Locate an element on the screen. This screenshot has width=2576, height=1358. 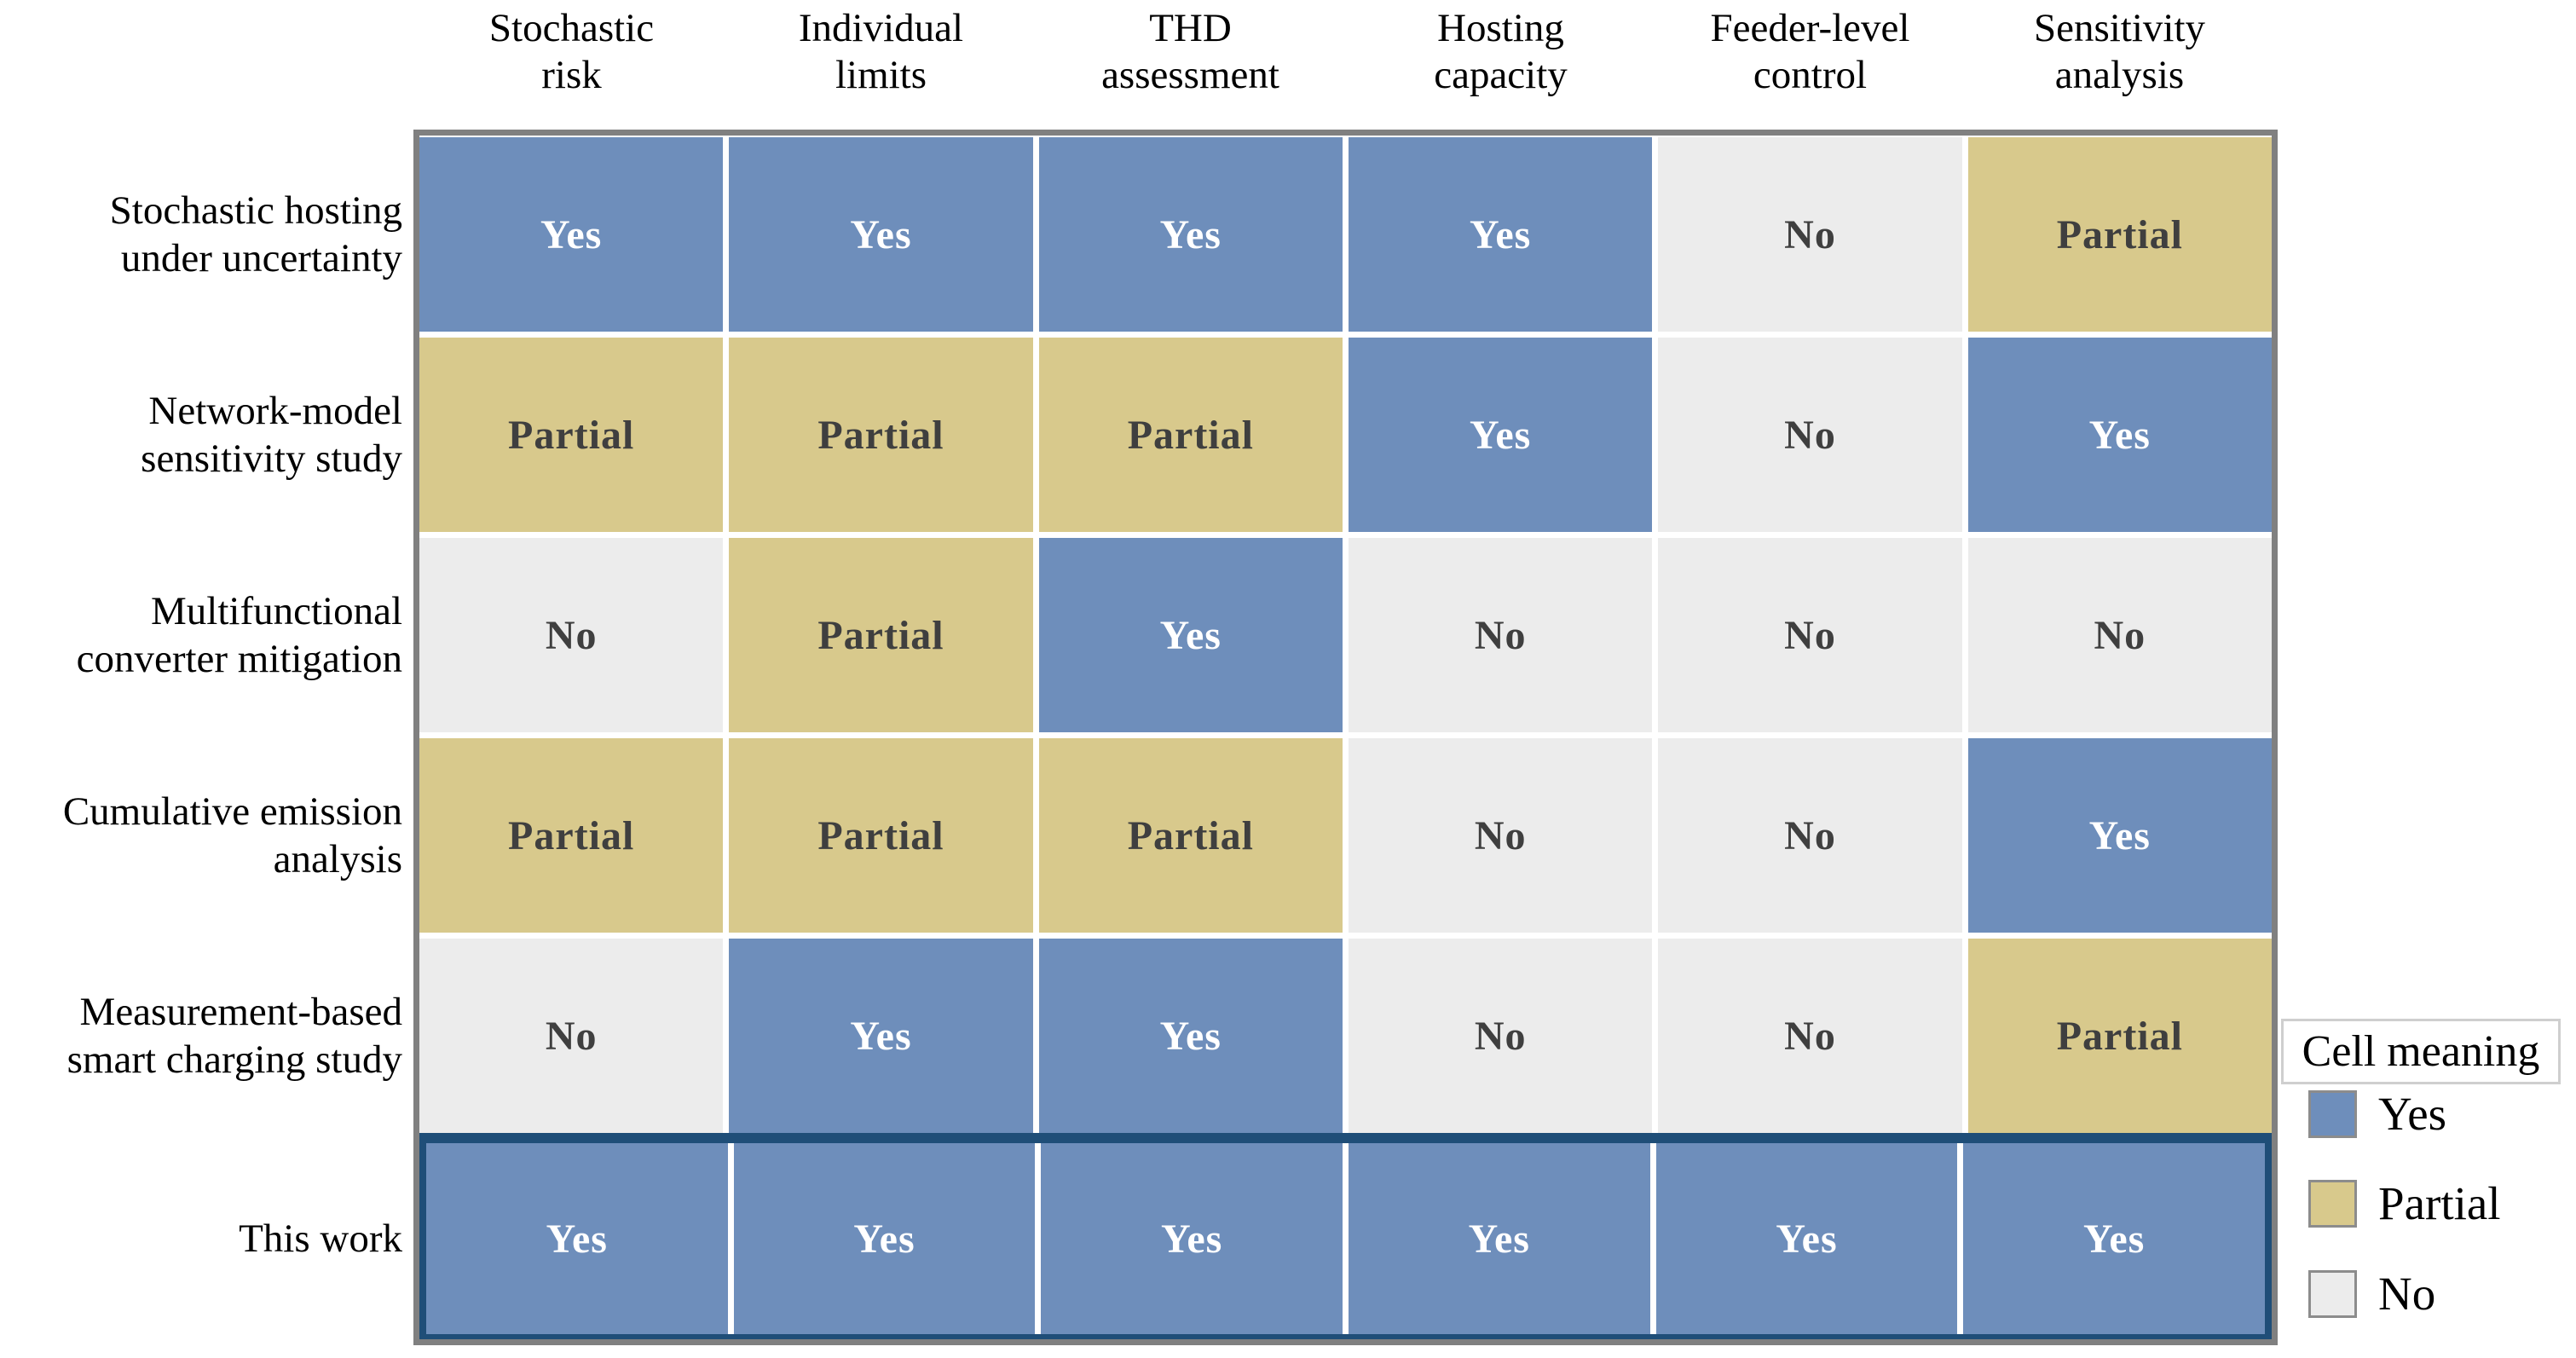
row-label-line: sensitivity study is located at coordinates (271, 459).